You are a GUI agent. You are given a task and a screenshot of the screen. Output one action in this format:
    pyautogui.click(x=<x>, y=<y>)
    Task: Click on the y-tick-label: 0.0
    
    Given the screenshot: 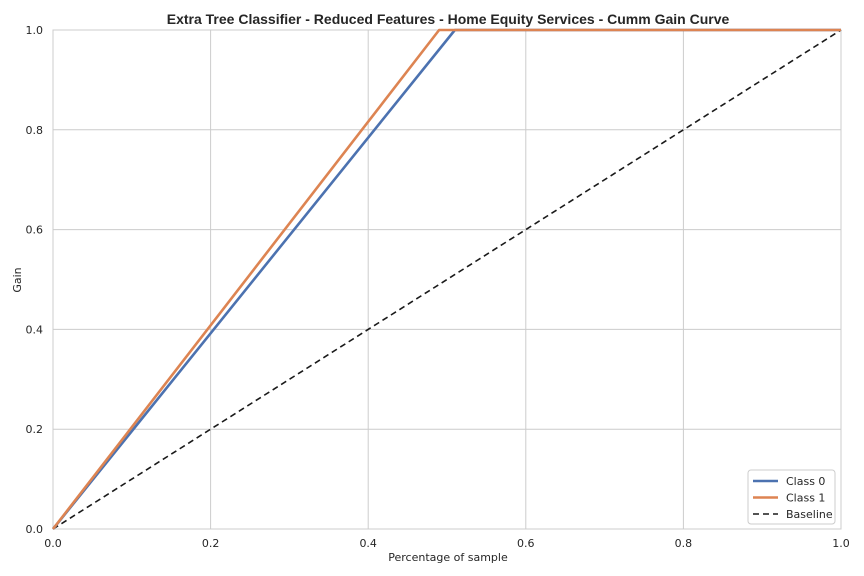 What is the action you would take?
    pyautogui.click(x=35, y=529)
    